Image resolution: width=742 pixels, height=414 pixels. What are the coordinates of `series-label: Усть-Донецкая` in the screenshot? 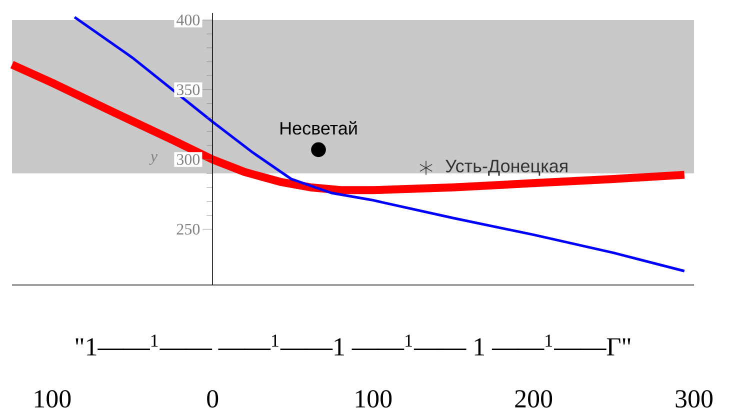 It's located at (507, 168).